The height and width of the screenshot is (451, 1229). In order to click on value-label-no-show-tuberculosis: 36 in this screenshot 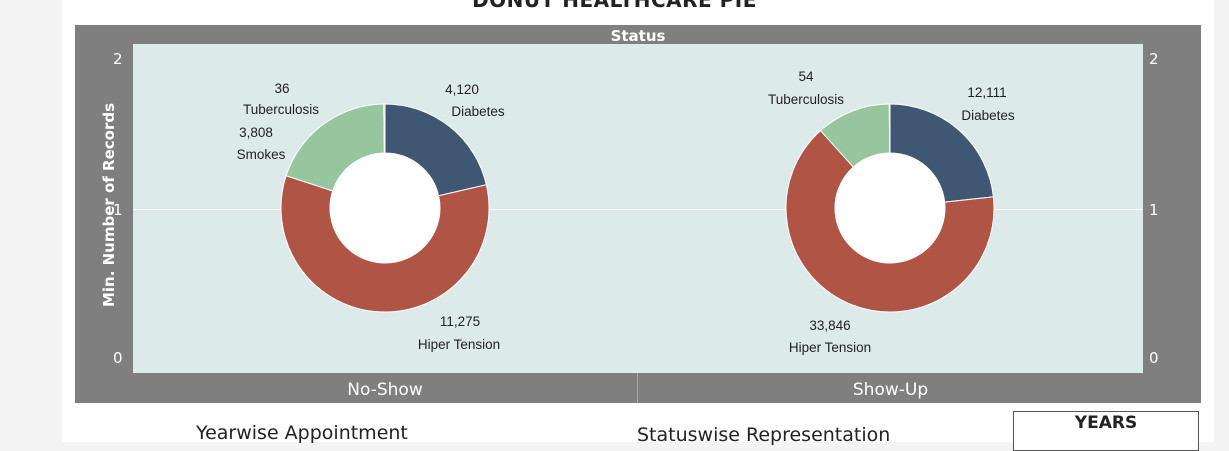, I will do `click(281, 88)`.